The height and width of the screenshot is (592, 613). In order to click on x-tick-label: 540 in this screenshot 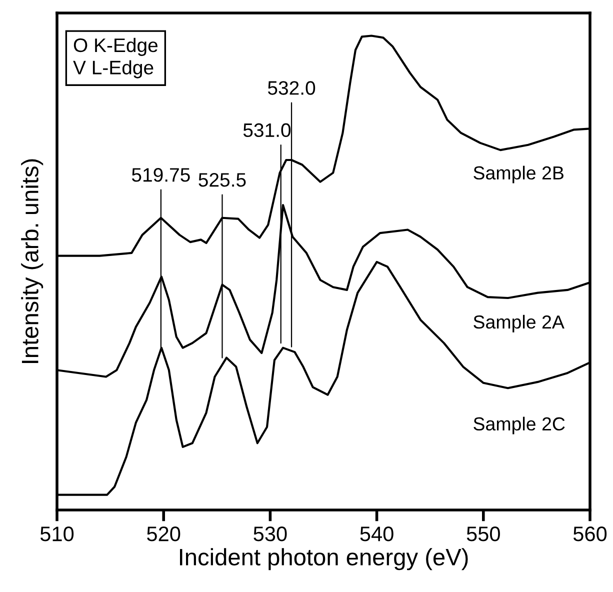, I will do `click(377, 534)`.